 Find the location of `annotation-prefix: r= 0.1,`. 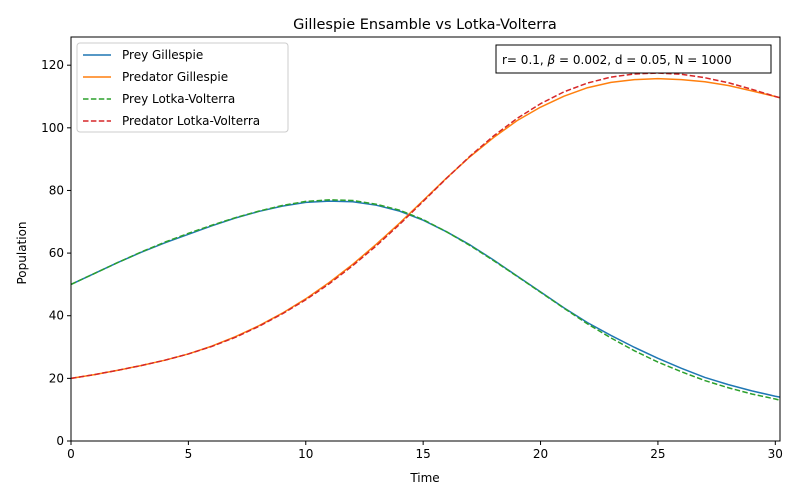

annotation-prefix: r= 0.1, is located at coordinates (525, 60).